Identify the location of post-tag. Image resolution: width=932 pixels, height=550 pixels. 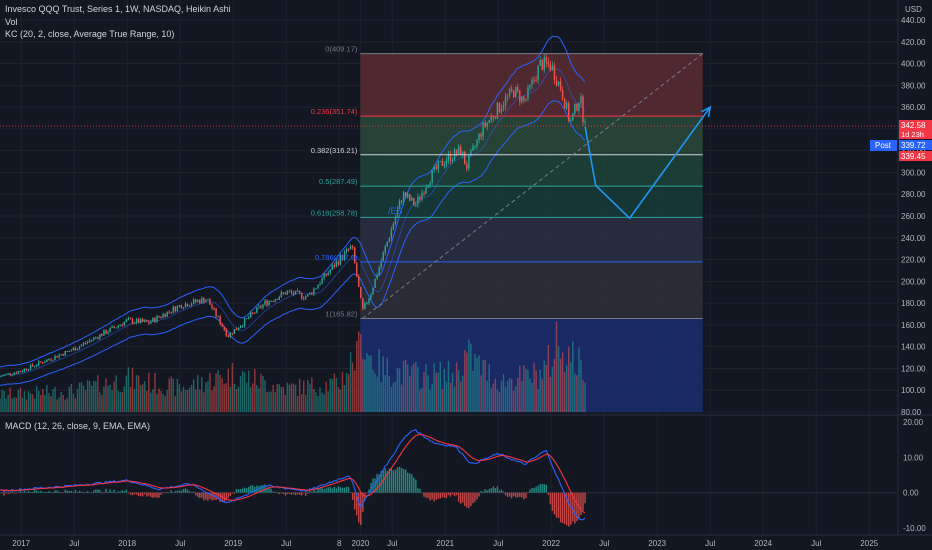
(883, 145).